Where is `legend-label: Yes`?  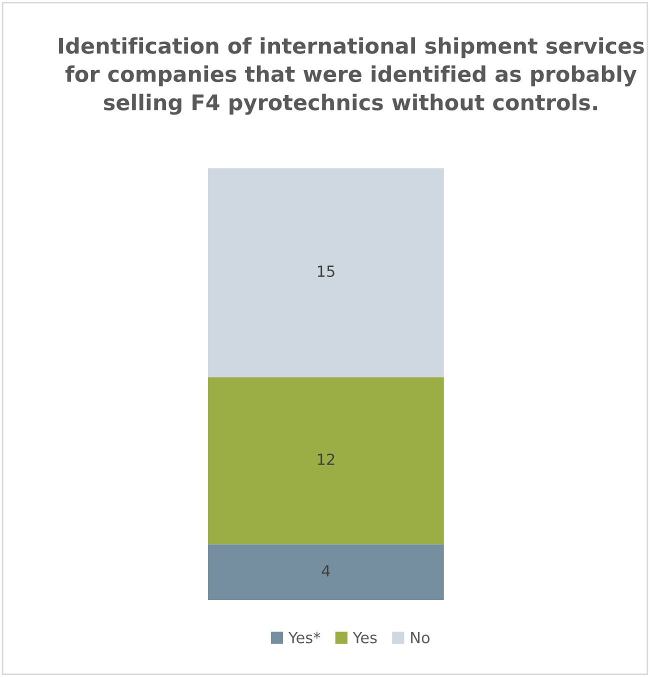 legend-label: Yes is located at coordinates (364, 638).